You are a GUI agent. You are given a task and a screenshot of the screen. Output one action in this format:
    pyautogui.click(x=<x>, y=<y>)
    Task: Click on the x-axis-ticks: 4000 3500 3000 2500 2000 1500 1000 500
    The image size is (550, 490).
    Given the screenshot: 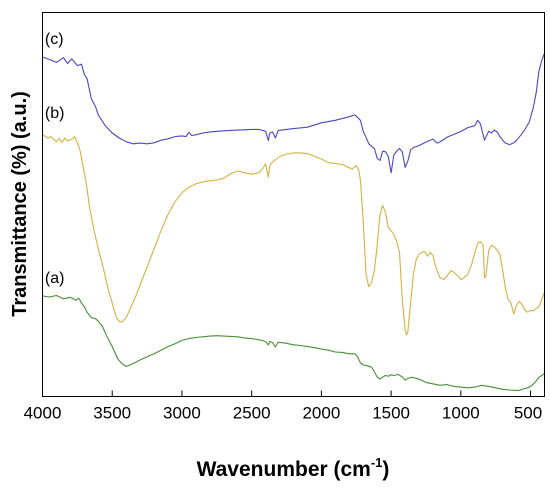 What is the action you would take?
    pyautogui.click(x=283, y=406)
    